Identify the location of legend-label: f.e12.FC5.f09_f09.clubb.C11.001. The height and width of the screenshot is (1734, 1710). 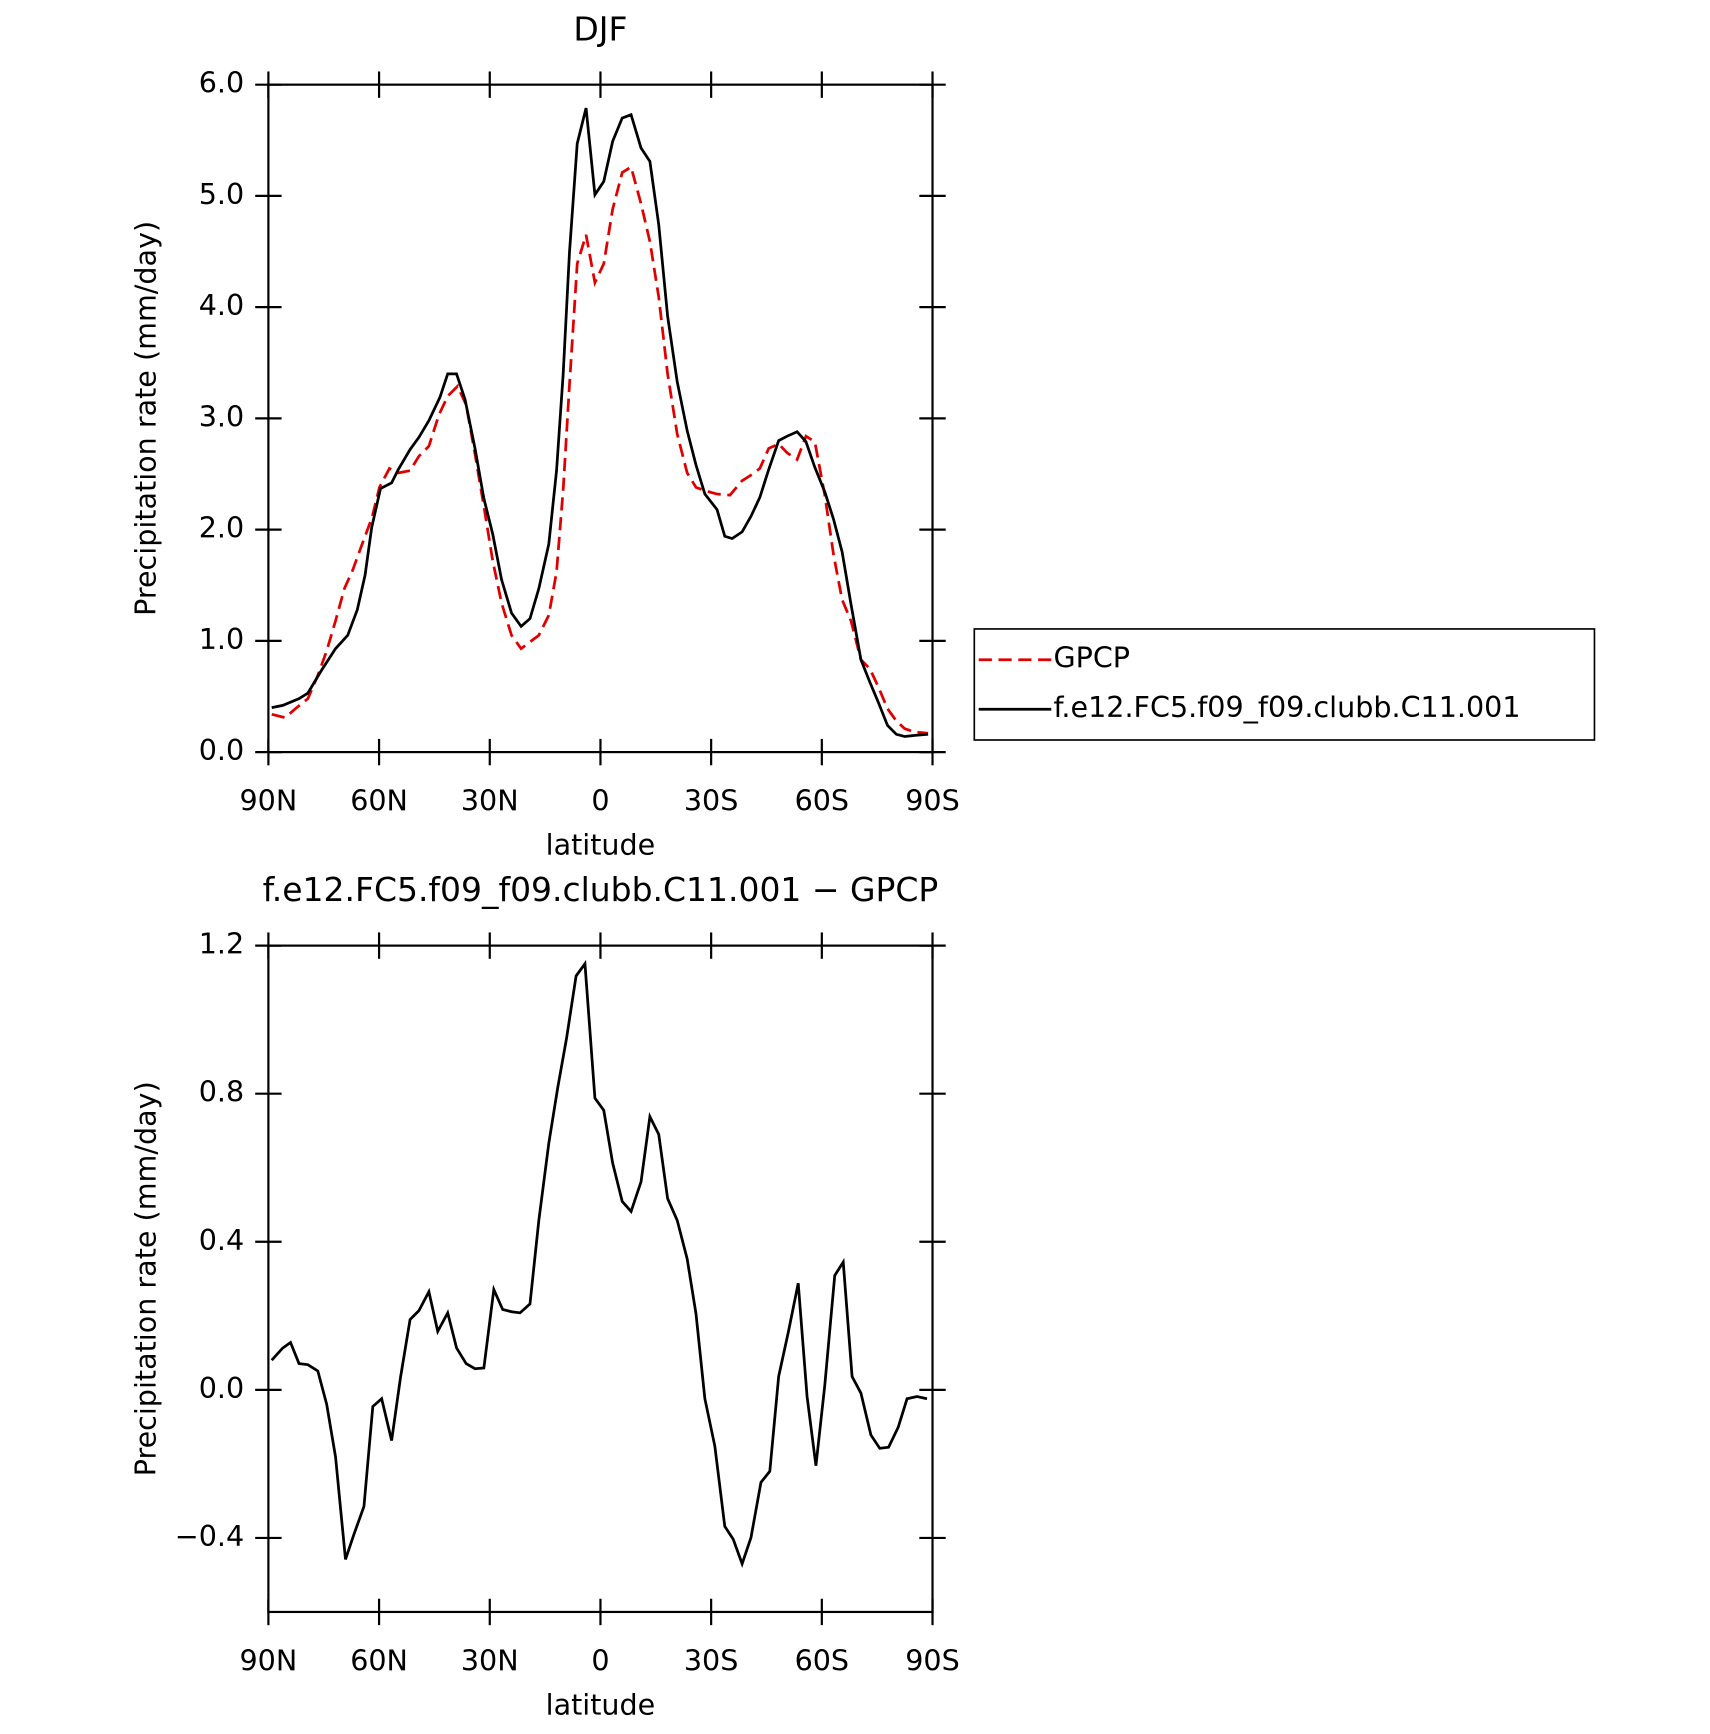
(1286, 707).